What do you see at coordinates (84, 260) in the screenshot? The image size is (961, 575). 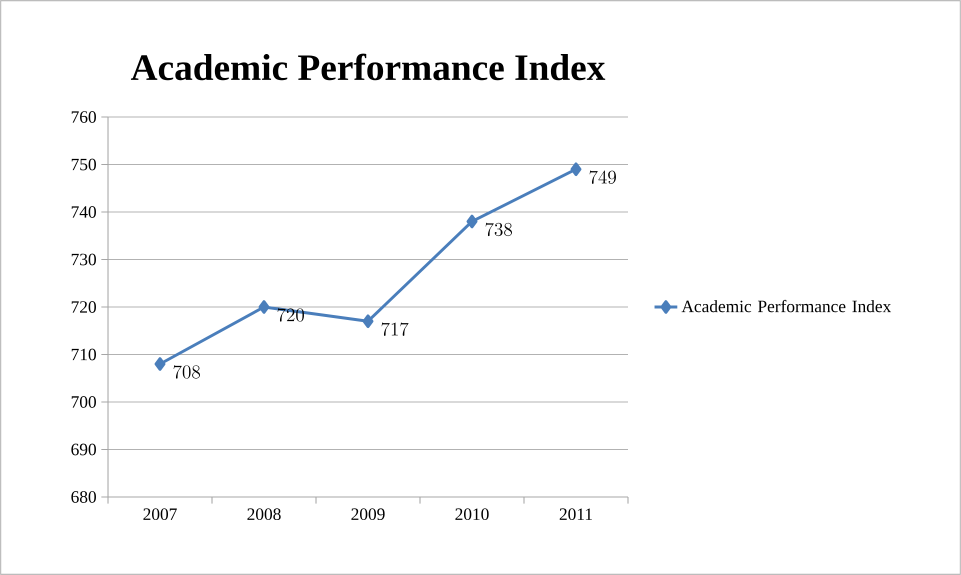 I see `y-tick-label: 730` at bounding box center [84, 260].